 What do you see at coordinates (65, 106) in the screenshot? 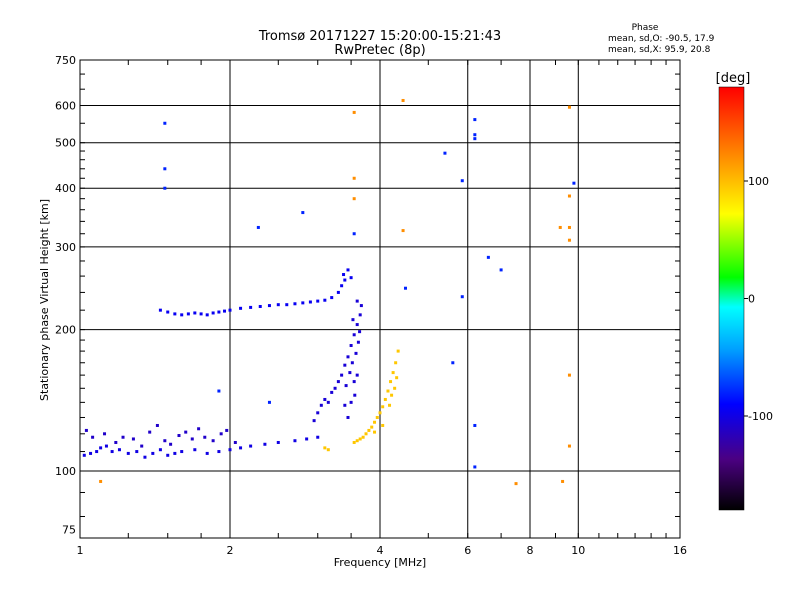
I see `y-tick-label: 600` at bounding box center [65, 106].